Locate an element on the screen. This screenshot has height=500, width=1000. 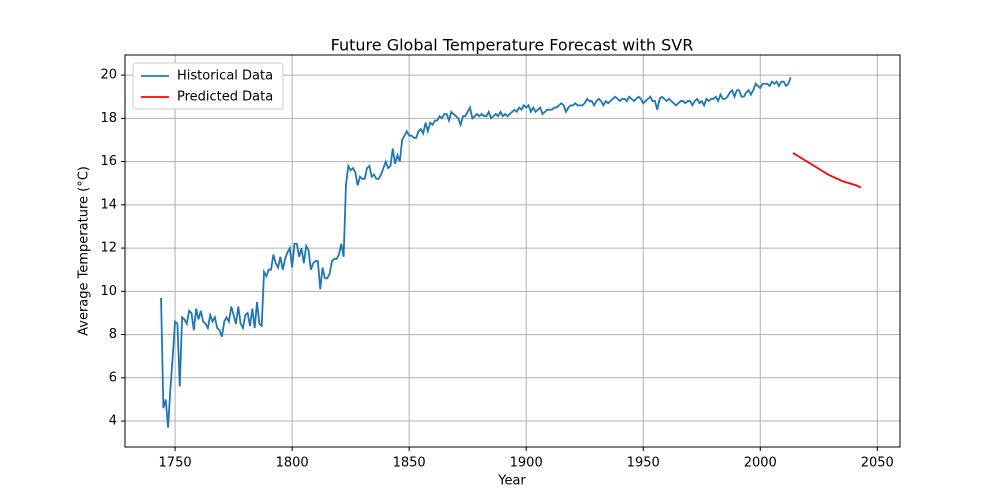
x-tick-label: 1800 is located at coordinates (292, 463).